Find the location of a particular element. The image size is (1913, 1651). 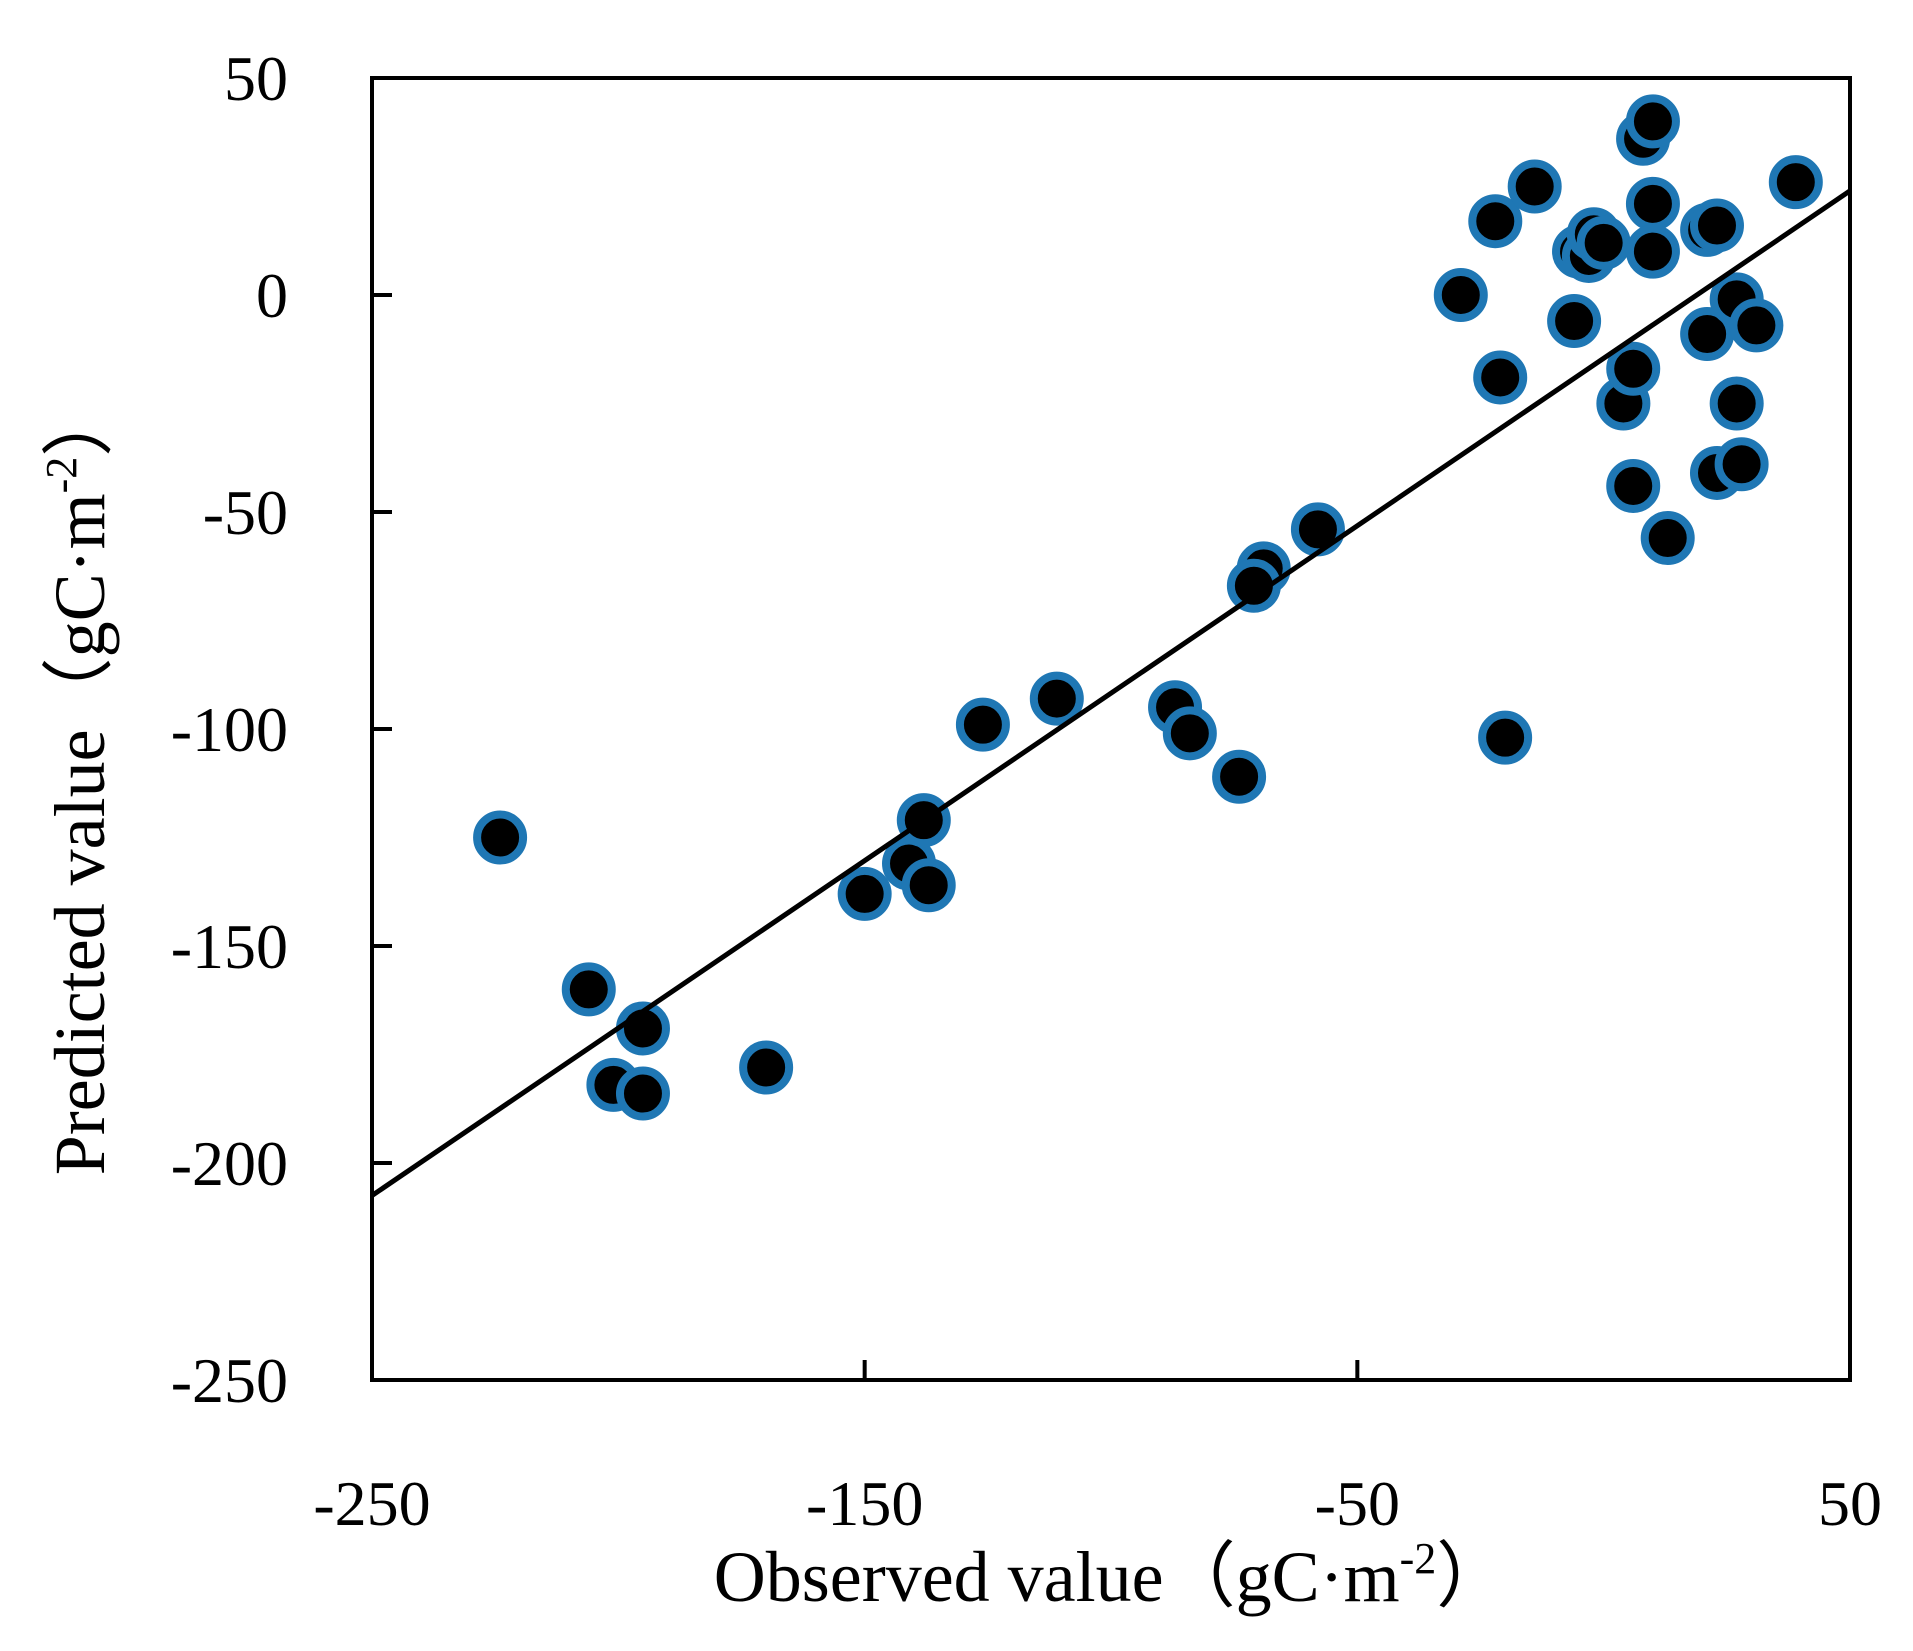

y-tick-label: -100 is located at coordinates (229, 729).